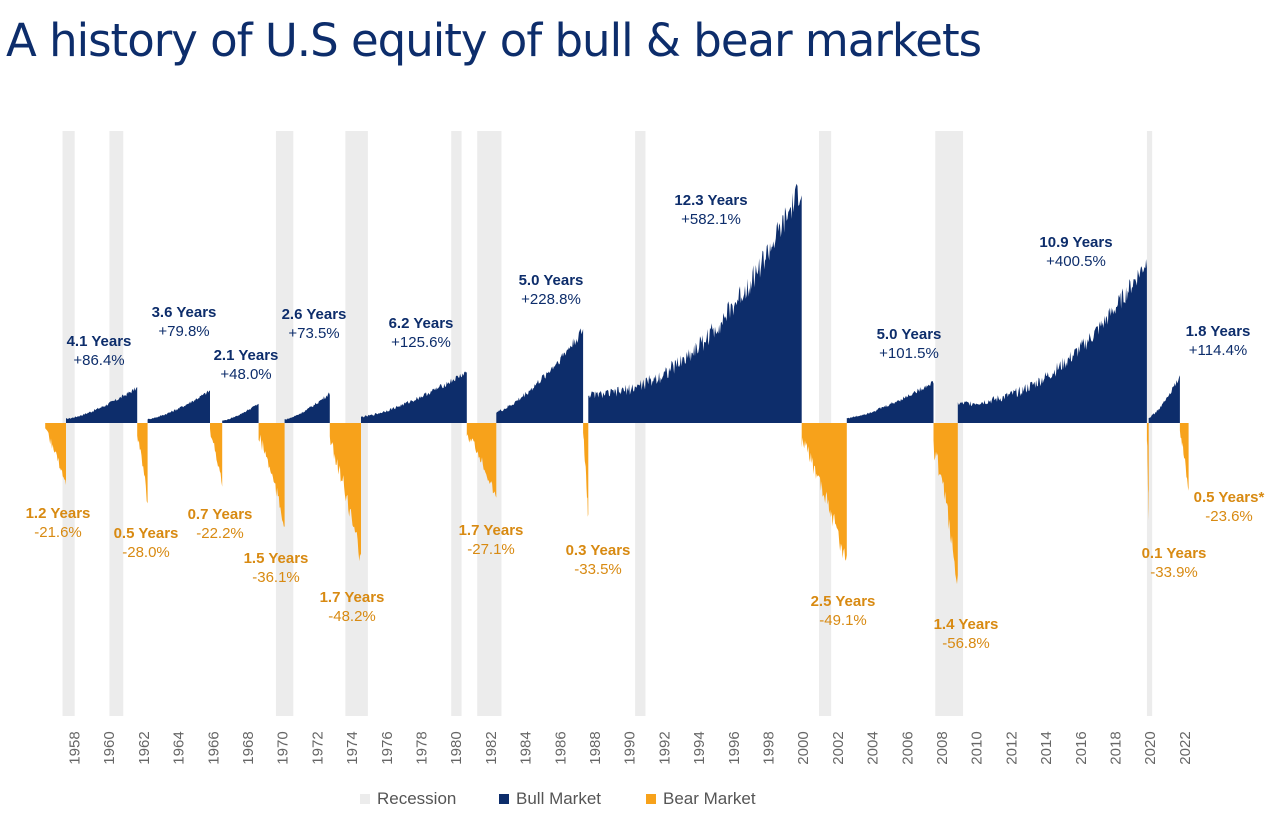 The height and width of the screenshot is (824, 1280). What do you see at coordinates (58, 513) in the screenshot?
I see `bear-years-label: 1.2 Years` at bounding box center [58, 513].